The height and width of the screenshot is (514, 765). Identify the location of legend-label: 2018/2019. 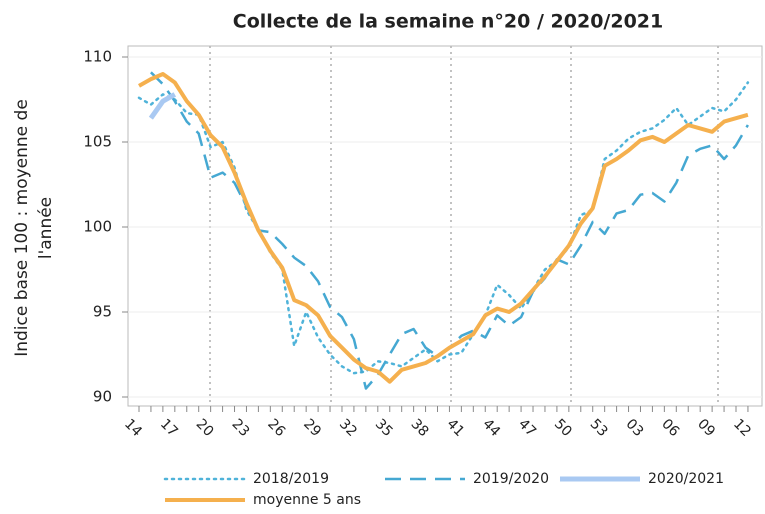
(291, 479).